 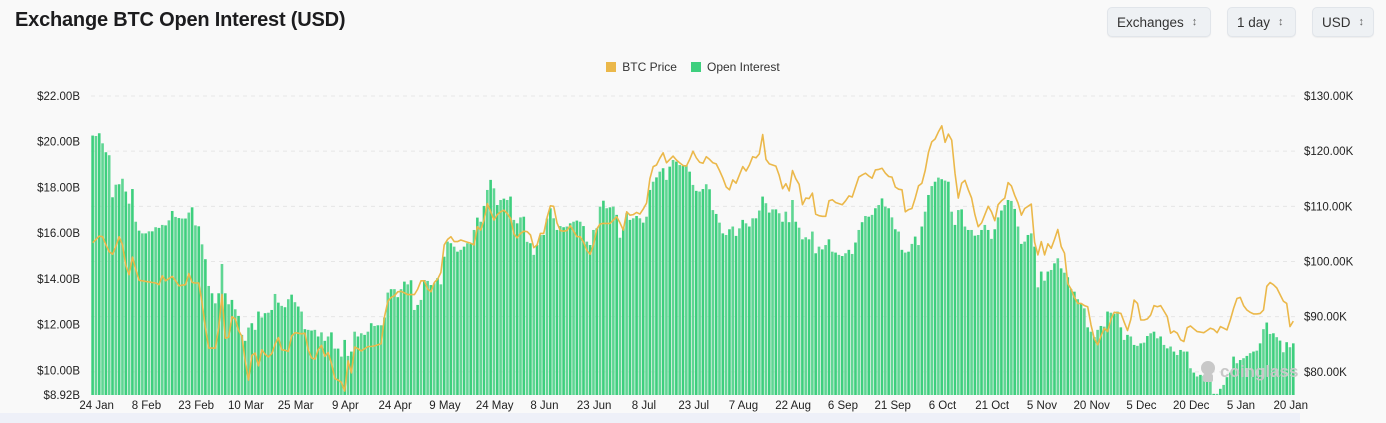 I want to click on interval-select: 1 day ↕, so click(x=1261, y=22).